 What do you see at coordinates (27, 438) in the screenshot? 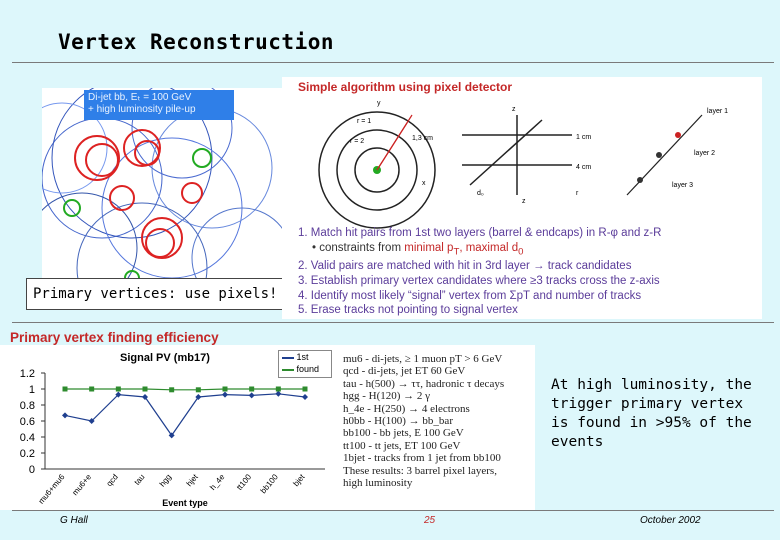
I see `y-tick-label: 0.4` at bounding box center [27, 438].